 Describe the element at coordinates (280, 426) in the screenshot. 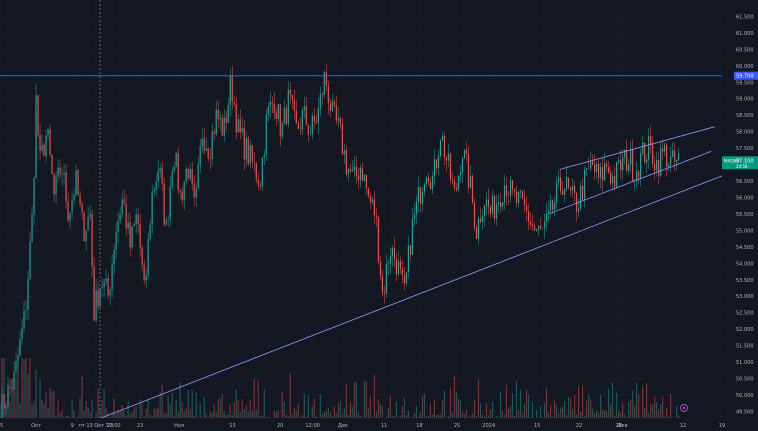

I see `x-tick-label: 20` at that location.